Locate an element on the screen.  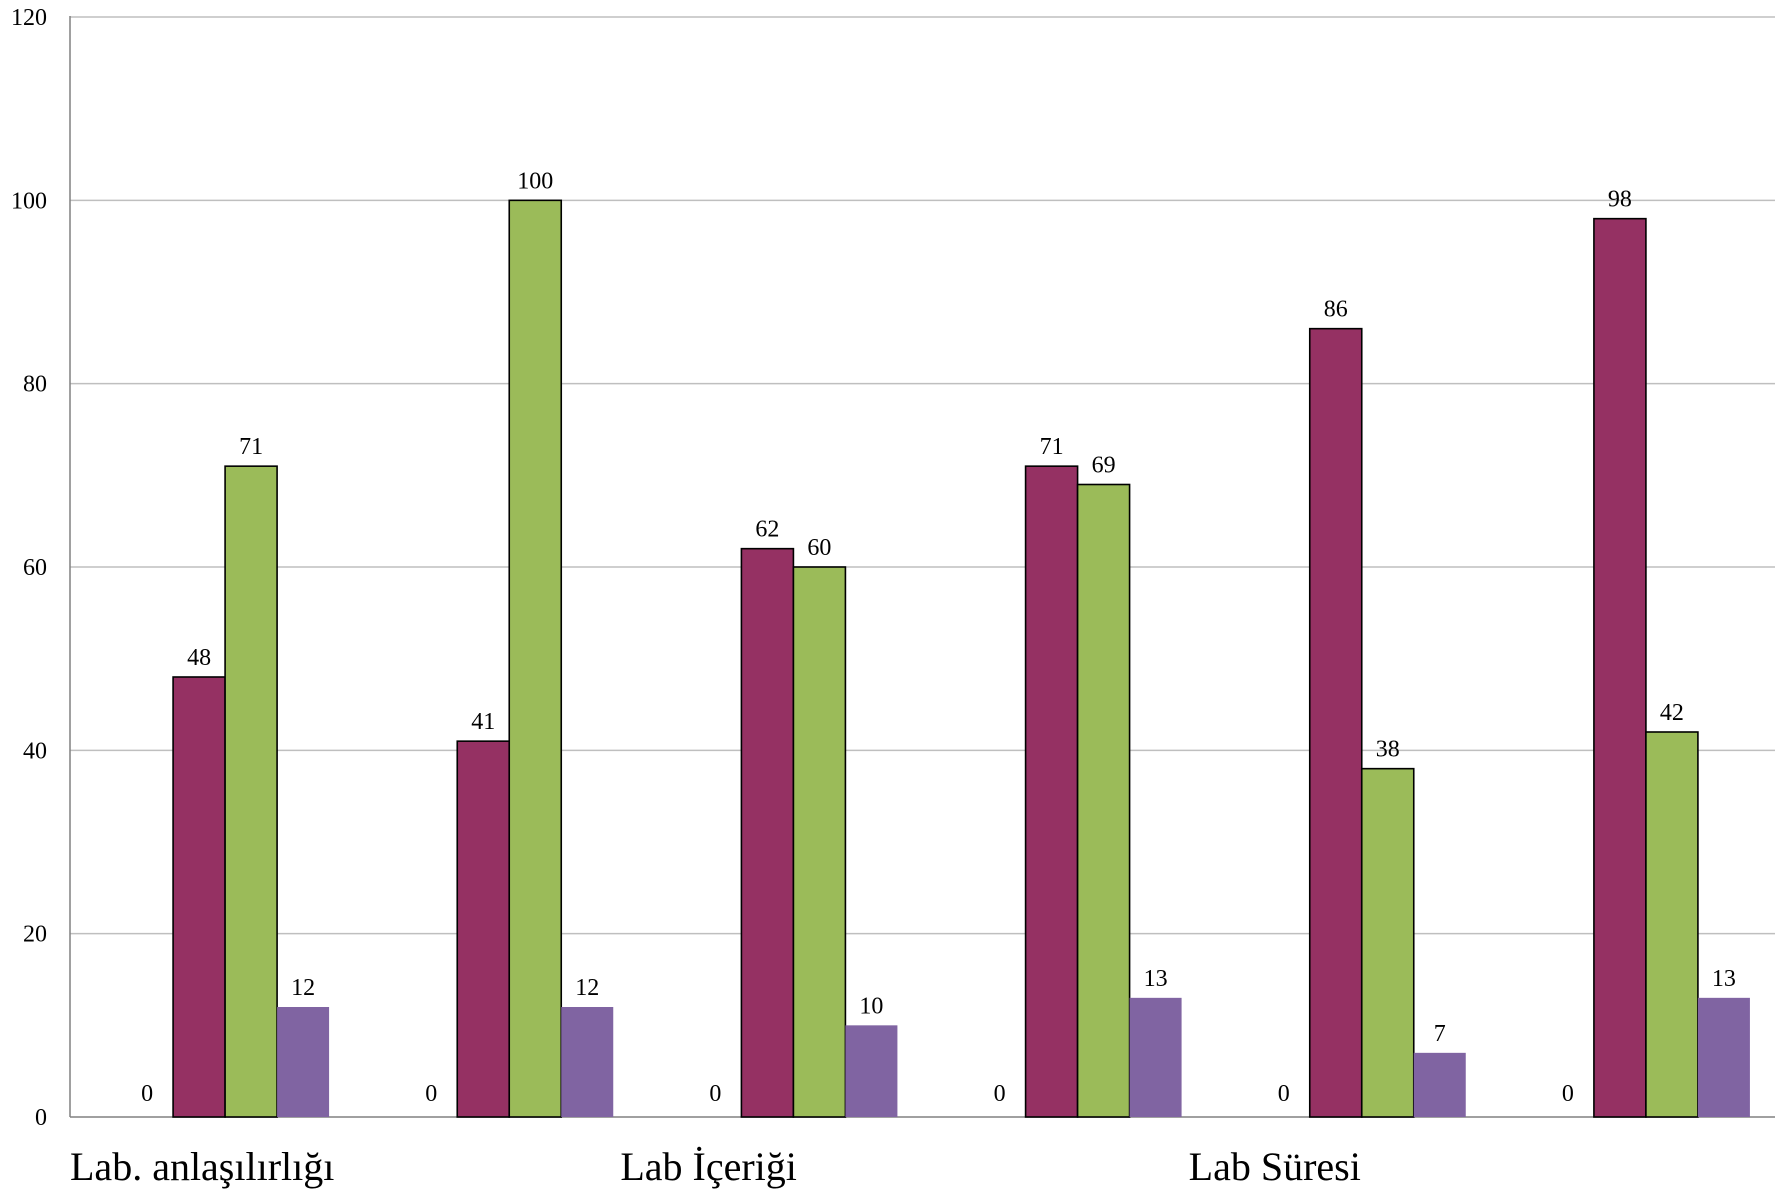
y-tick-label: 0 is located at coordinates (41, 1118).